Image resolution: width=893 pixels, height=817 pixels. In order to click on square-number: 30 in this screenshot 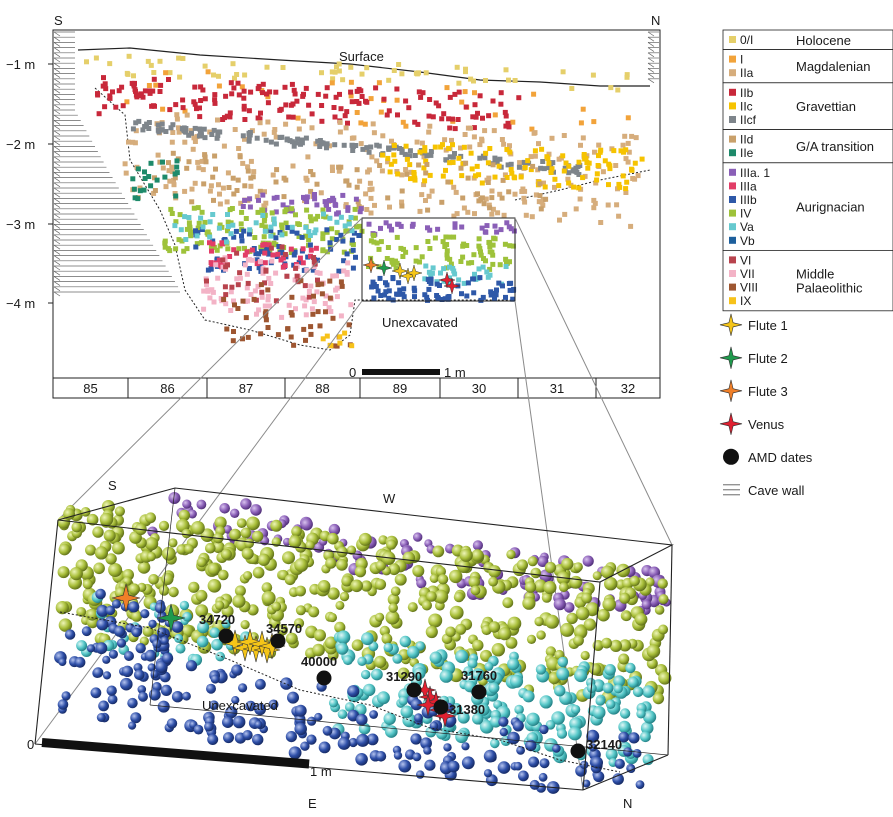, I will do `click(479, 388)`.